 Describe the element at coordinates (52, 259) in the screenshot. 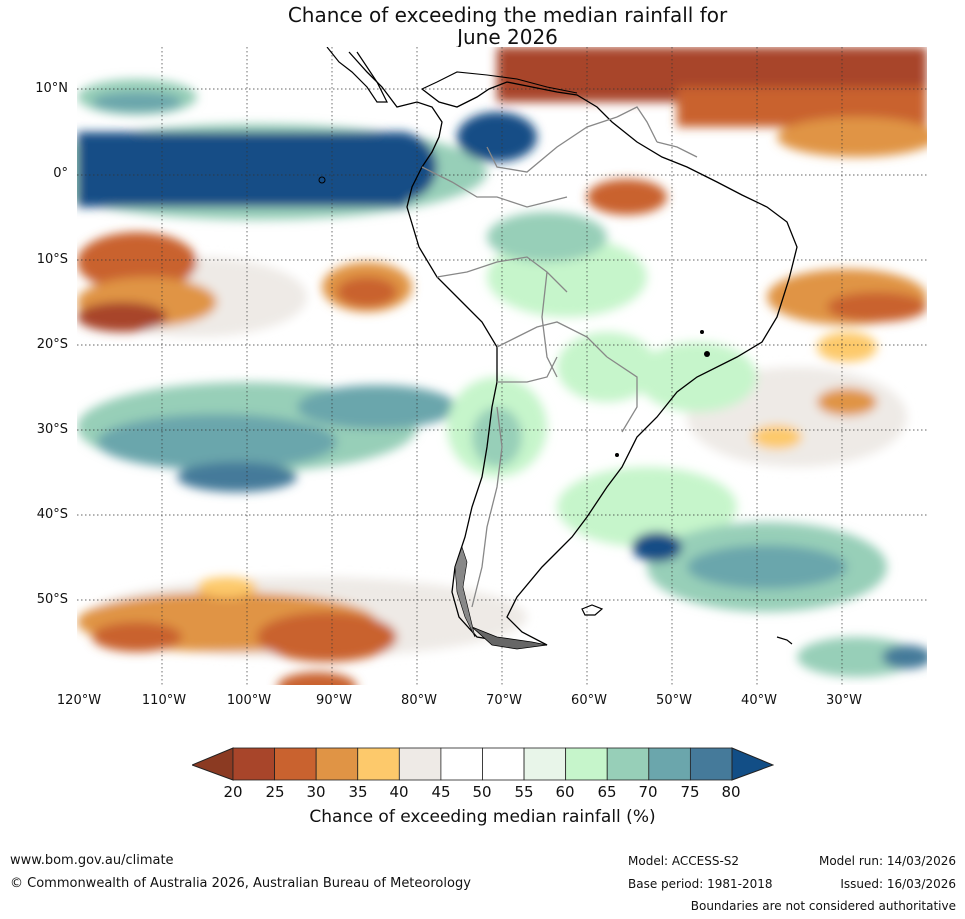

I see `lat-label-10s: 10°S` at that location.